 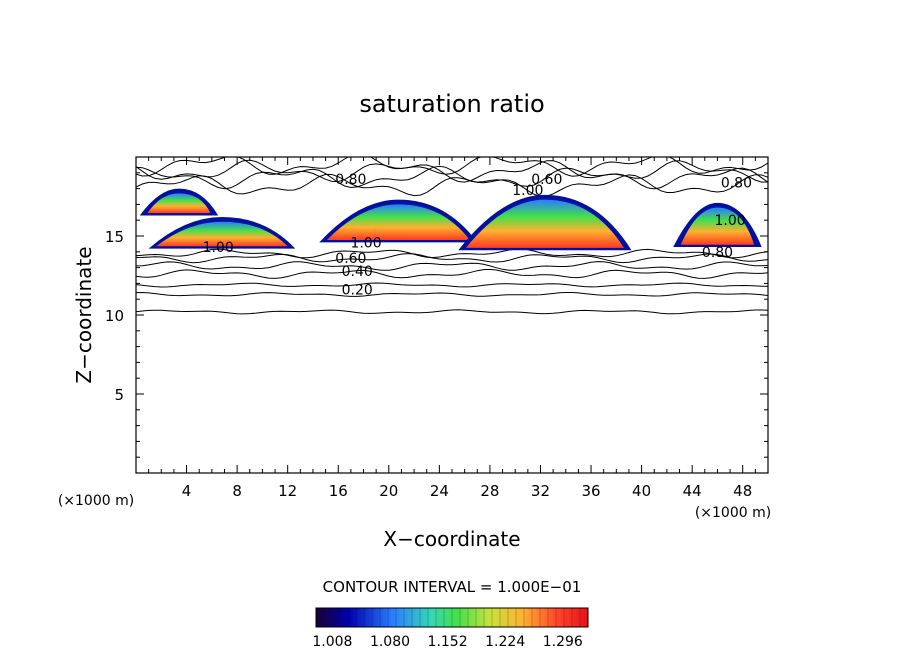 I want to click on x-tick-label: 32, so click(x=540, y=491).